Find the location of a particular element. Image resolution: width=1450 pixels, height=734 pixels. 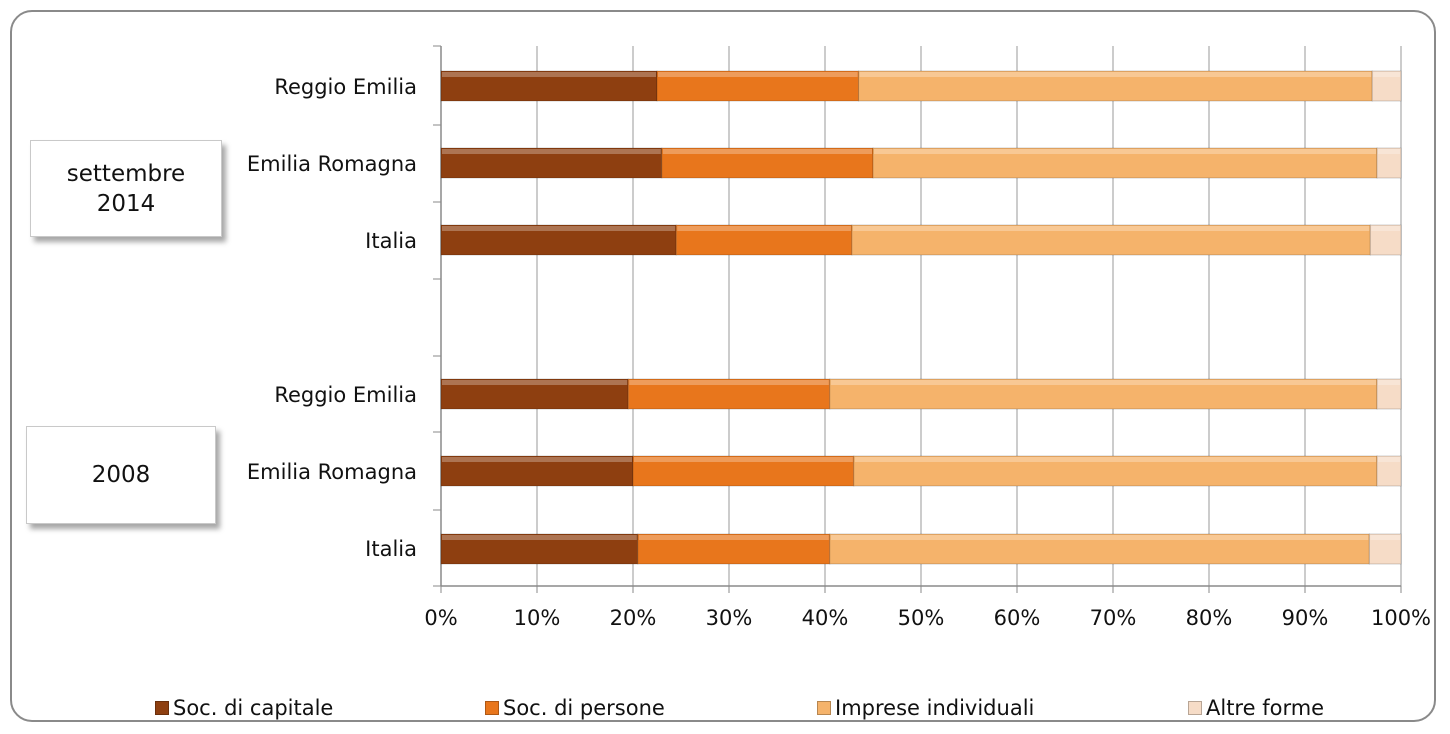

x-tick-label: 100% is located at coordinates (1401, 618).